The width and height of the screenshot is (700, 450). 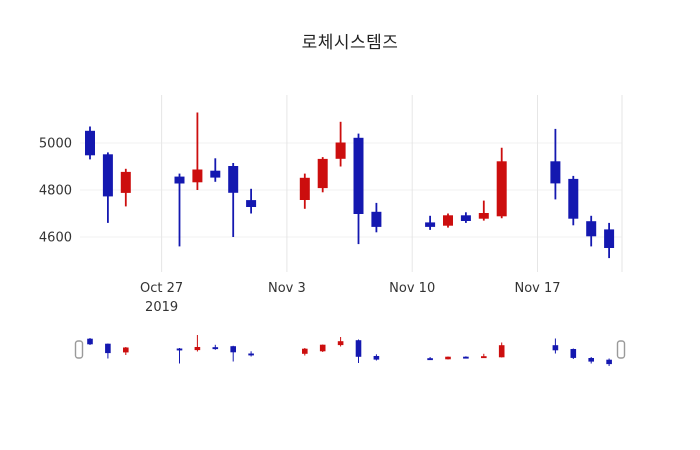 What do you see at coordinates (287, 288) in the screenshot?
I see `x-tick-label: Nov 3` at bounding box center [287, 288].